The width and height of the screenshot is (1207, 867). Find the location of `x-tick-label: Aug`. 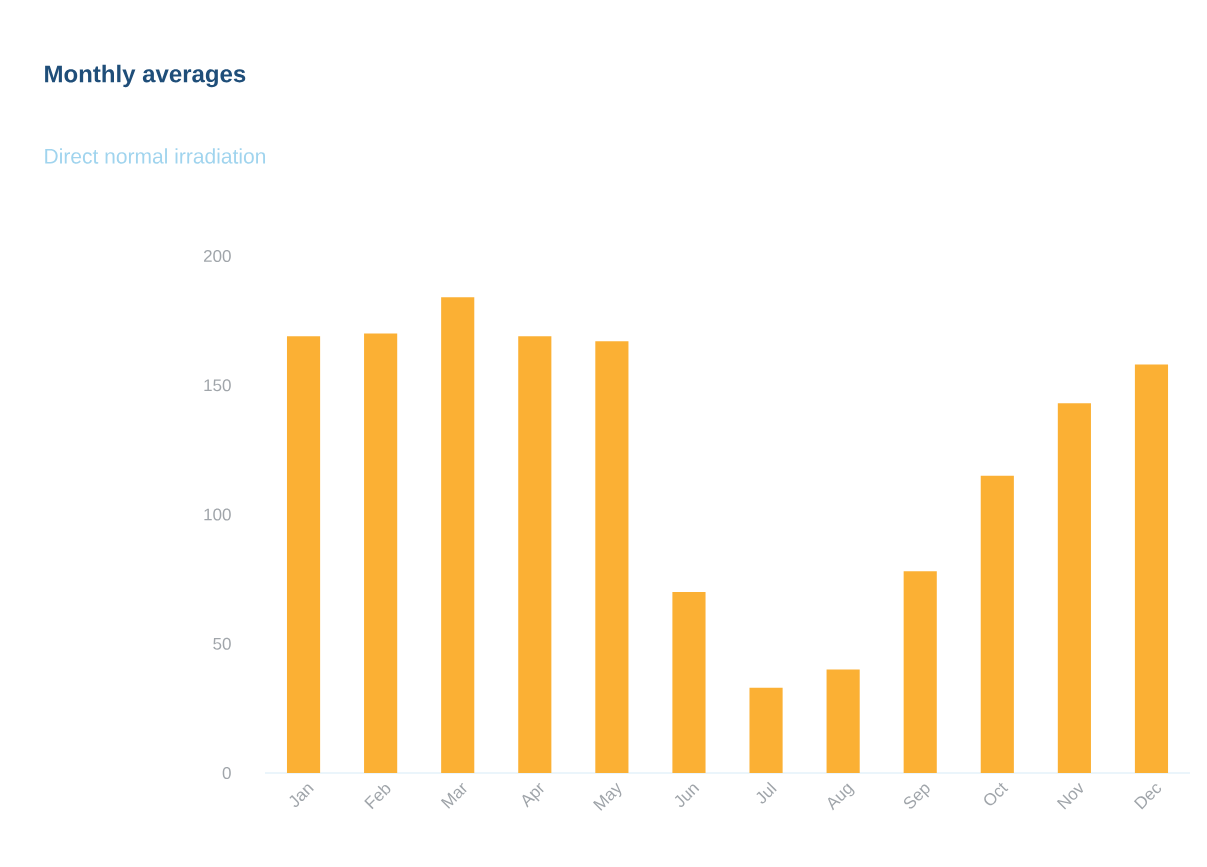

x-tick-label: Aug is located at coordinates (841, 797).